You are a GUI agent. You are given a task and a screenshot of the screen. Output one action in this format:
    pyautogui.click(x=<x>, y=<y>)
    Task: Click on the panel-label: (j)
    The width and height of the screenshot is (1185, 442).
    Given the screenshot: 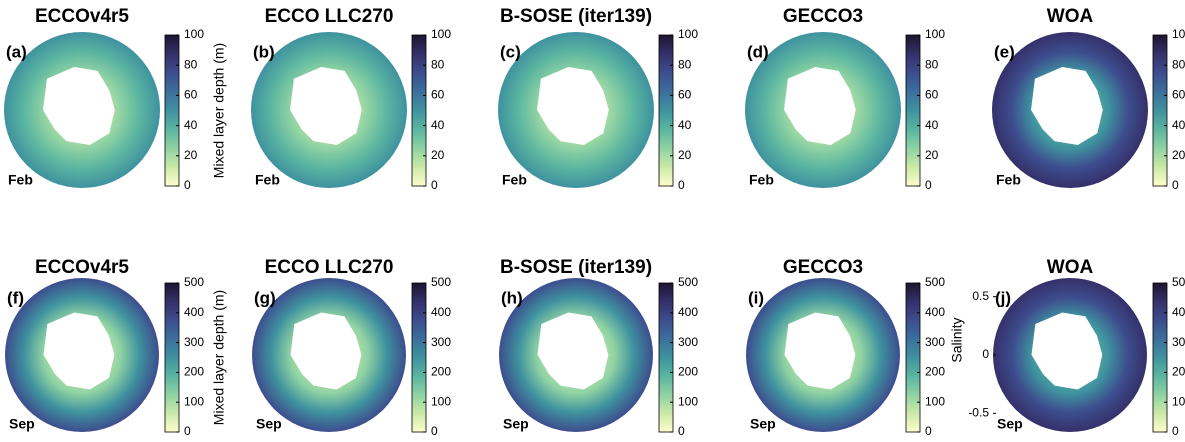 What is the action you would take?
    pyautogui.click(x=1003, y=297)
    